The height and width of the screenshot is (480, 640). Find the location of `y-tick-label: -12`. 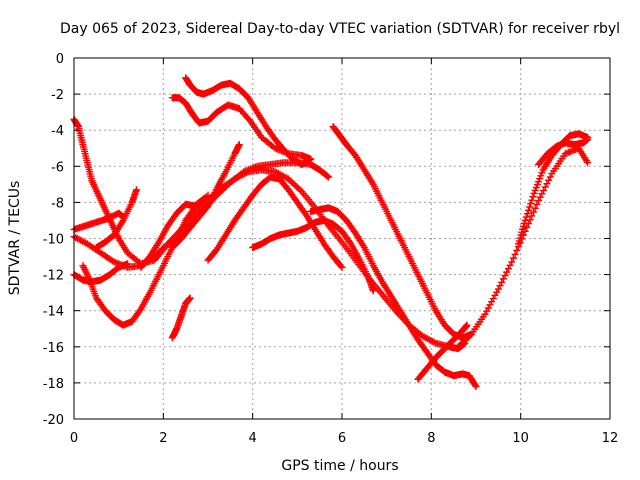

y-tick-label: -12 is located at coordinates (53, 276).